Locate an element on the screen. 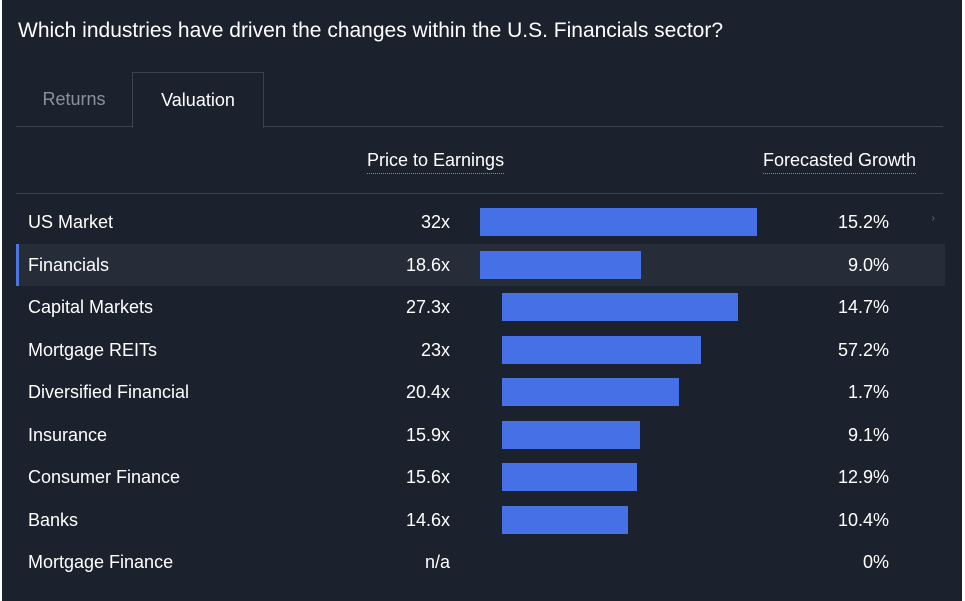 The image size is (965, 601). table-row: Diversified Financial 20.4x 1.7% is located at coordinates (480, 392).